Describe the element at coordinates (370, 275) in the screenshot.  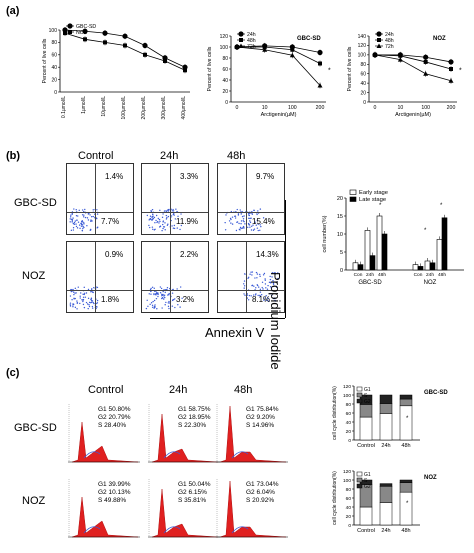
I see `x-tick-label: 24h` at that location.